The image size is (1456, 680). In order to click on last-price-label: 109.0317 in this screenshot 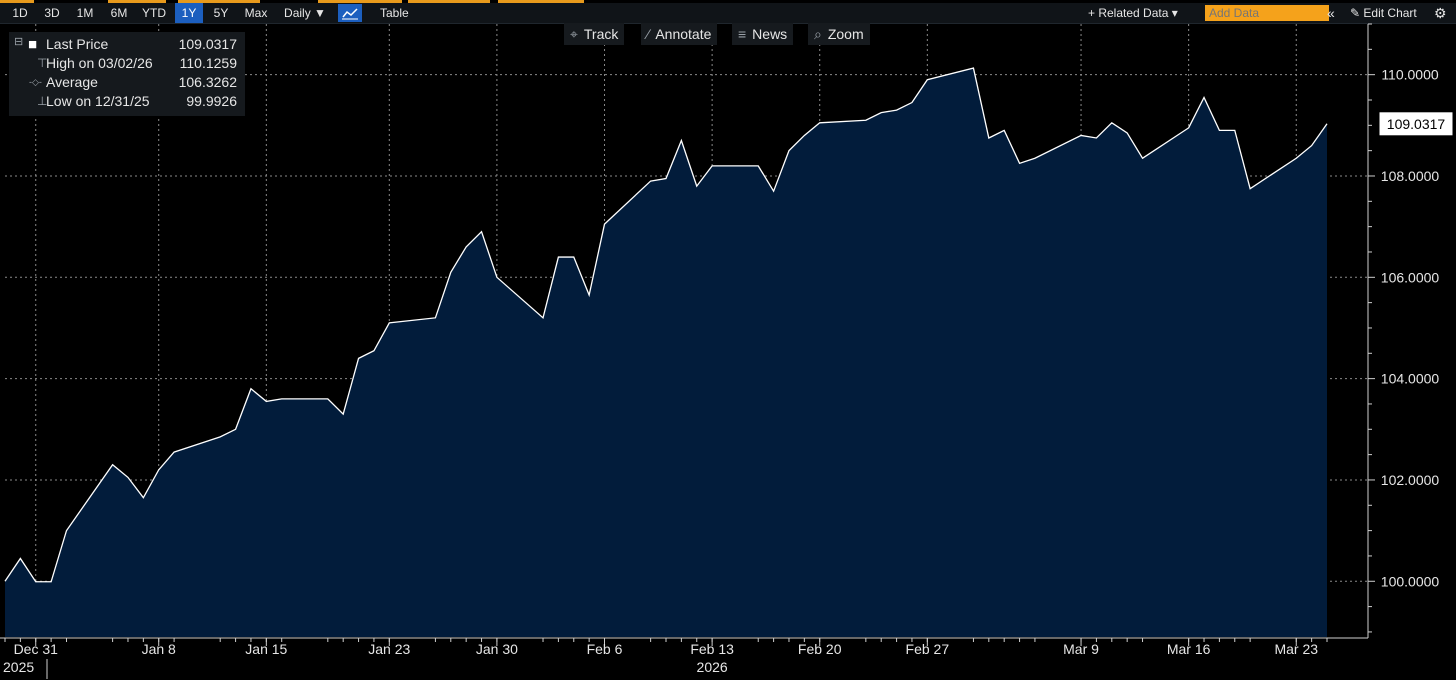, I will do `click(1416, 124)`.